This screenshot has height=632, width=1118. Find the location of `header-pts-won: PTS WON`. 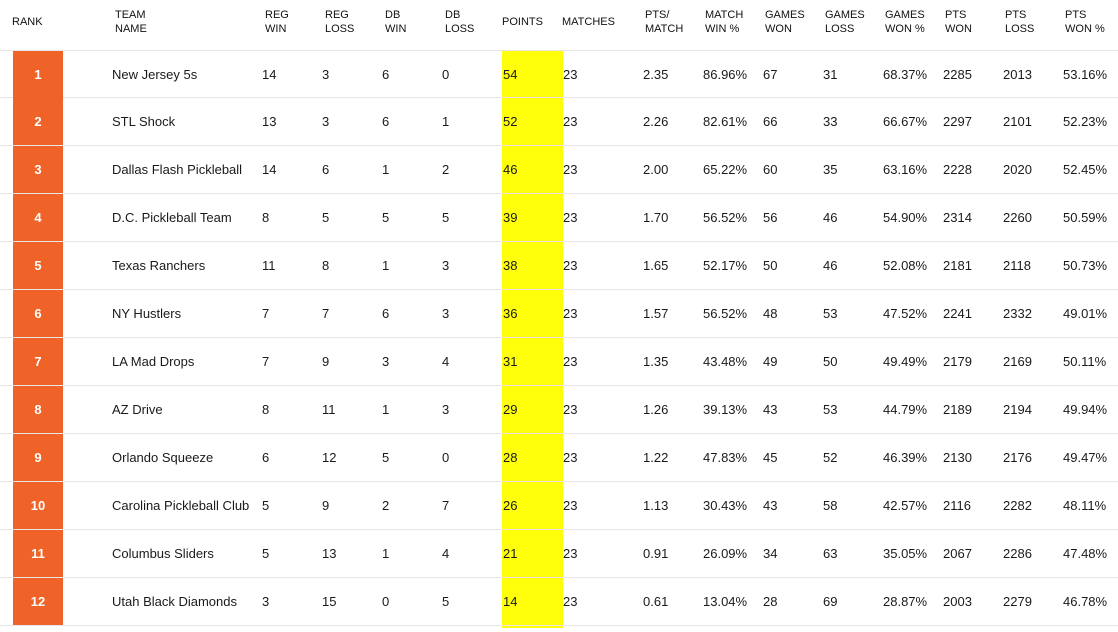

header-pts-won: PTS WON is located at coordinates (958, 22).